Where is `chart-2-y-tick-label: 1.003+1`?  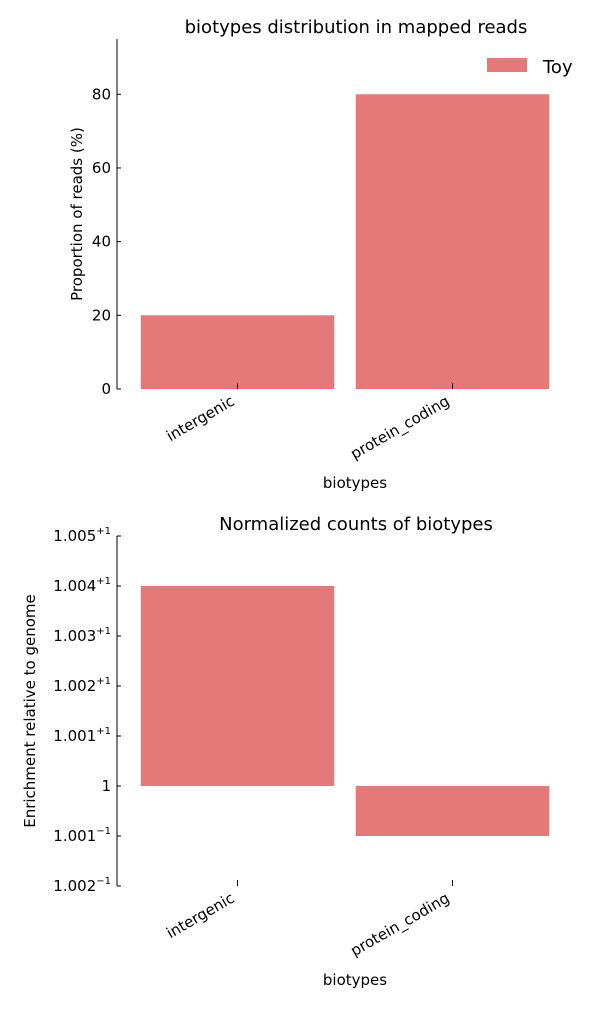 chart-2-y-tick-label: 1.003+1 is located at coordinates (82, 635).